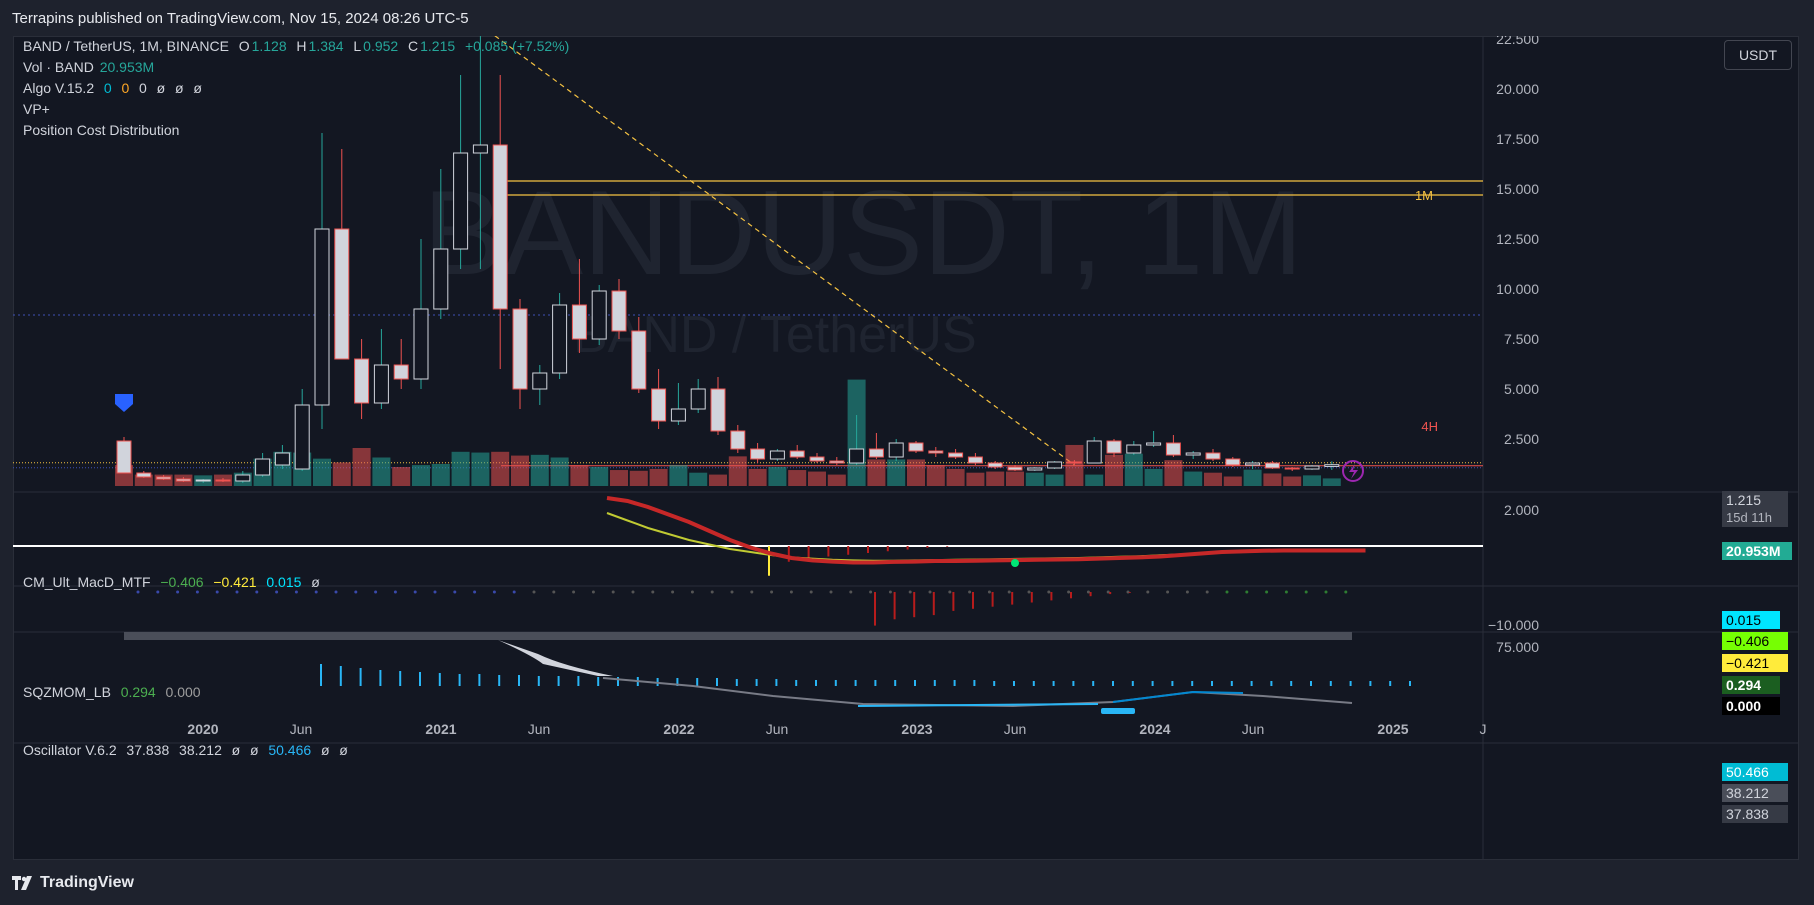 Image resolution: width=1814 pixels, height=905 pixels. Describe the element at coordinates (1755, 793) in the screenshot. I see `osc-tag-b: 38.212` at that location.